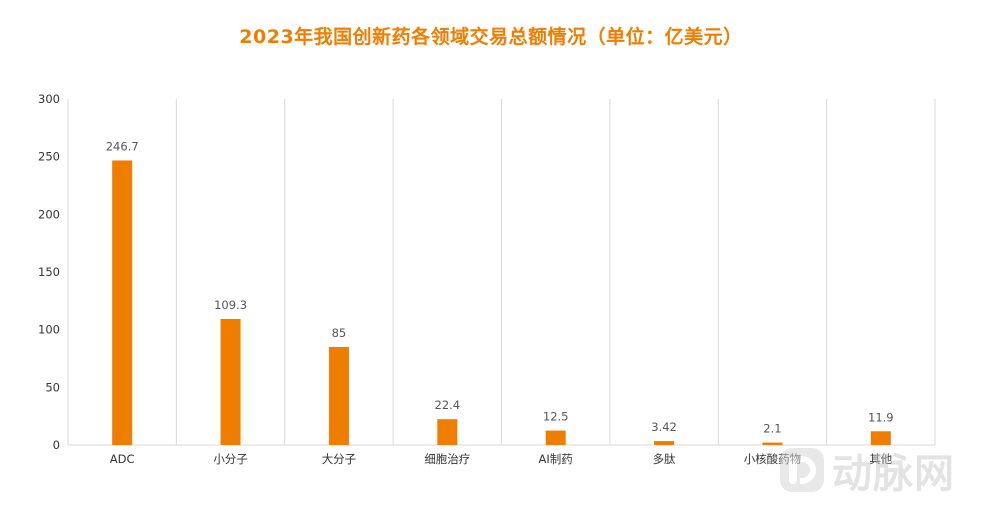 The image size is (982, 505). Describe the element at coordinates (772, 429) in the screenshot. I see `data-label: 2.1` at that location.